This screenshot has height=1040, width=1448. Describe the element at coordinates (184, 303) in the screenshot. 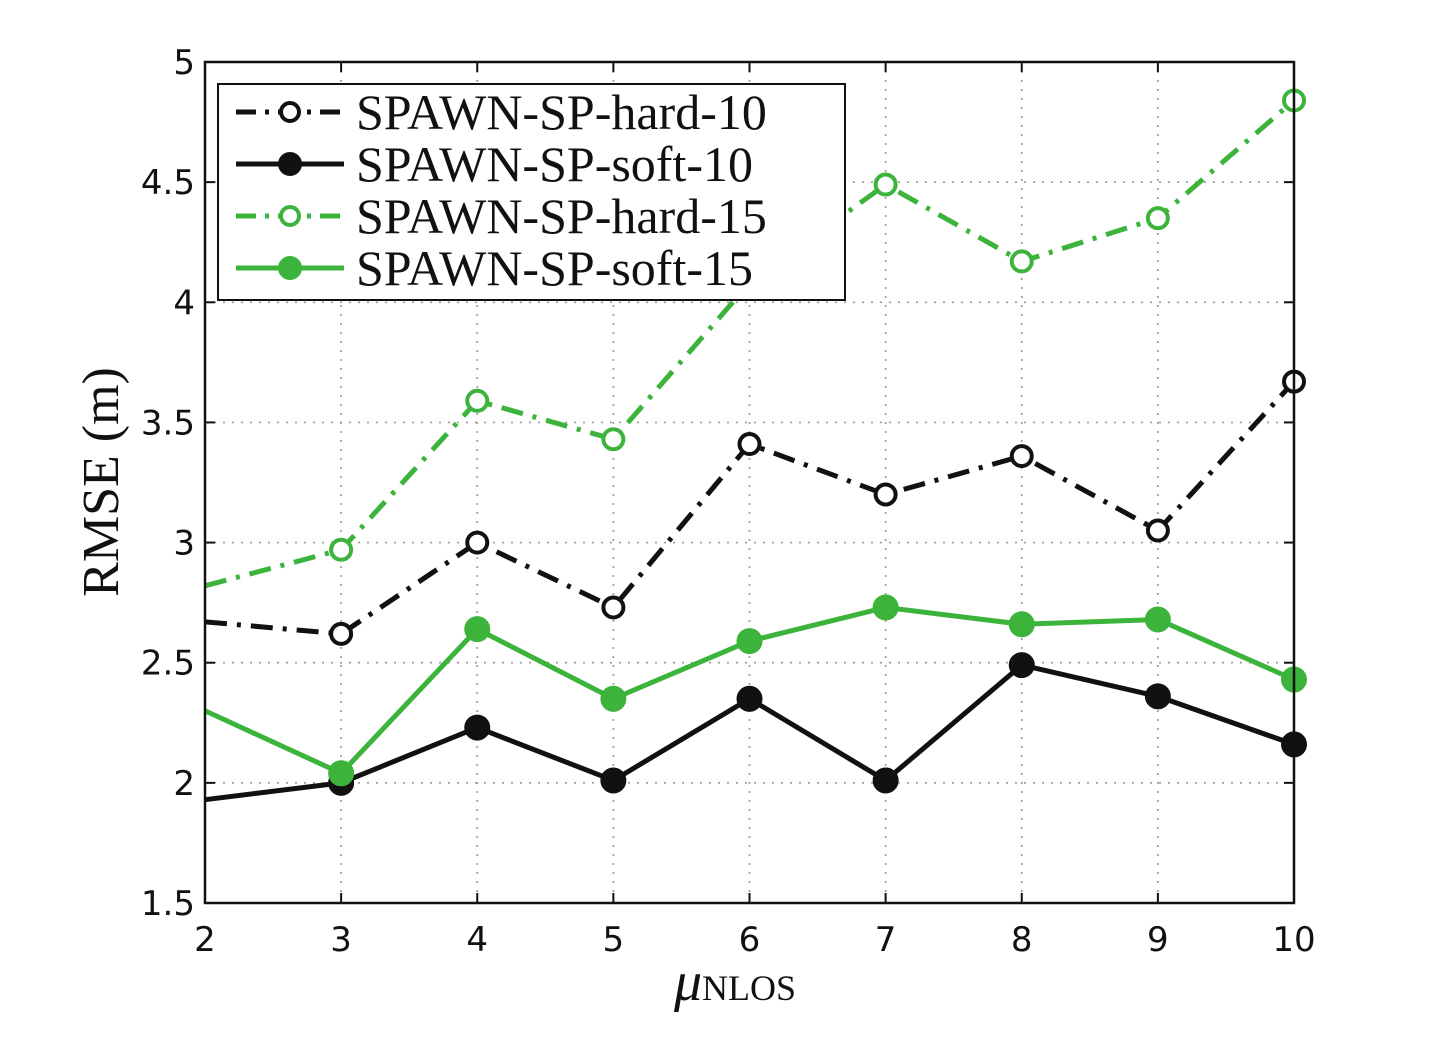

I see `y-tick-label: 4` at that location.